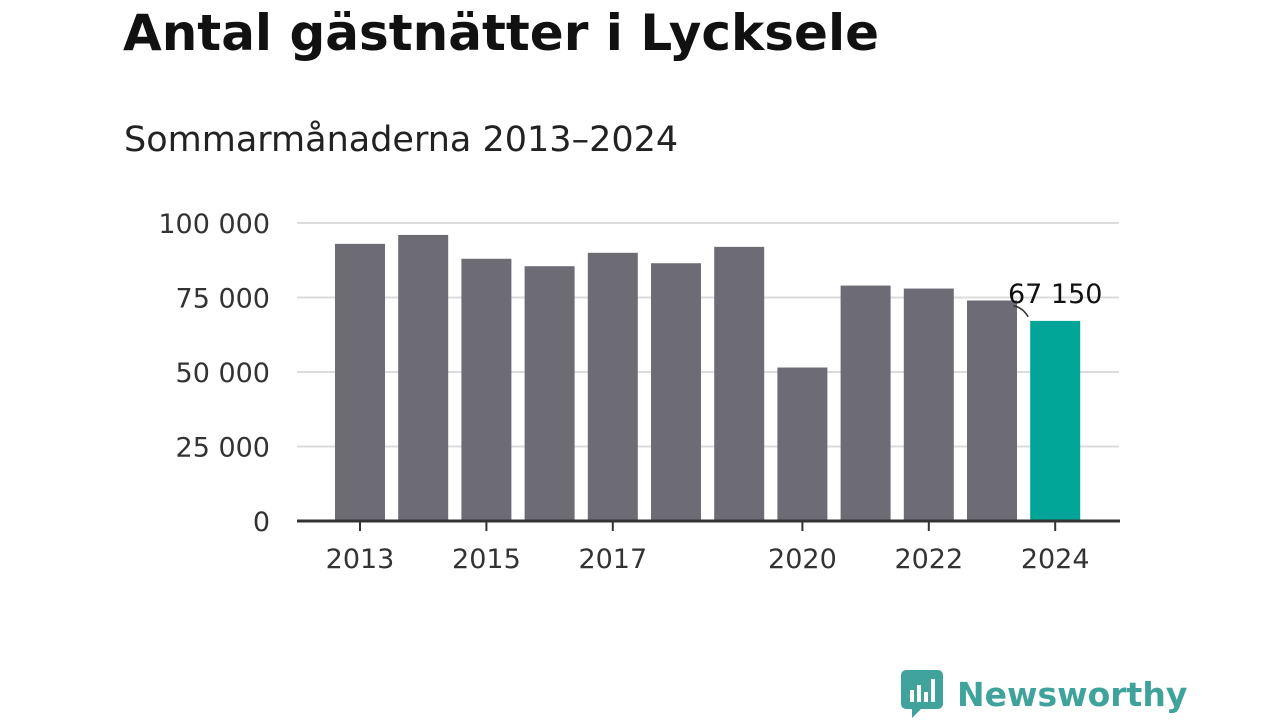  I want to click on y-axis-labels: 0 25 000 50 000 75 000 100 000, so click(214, 373).